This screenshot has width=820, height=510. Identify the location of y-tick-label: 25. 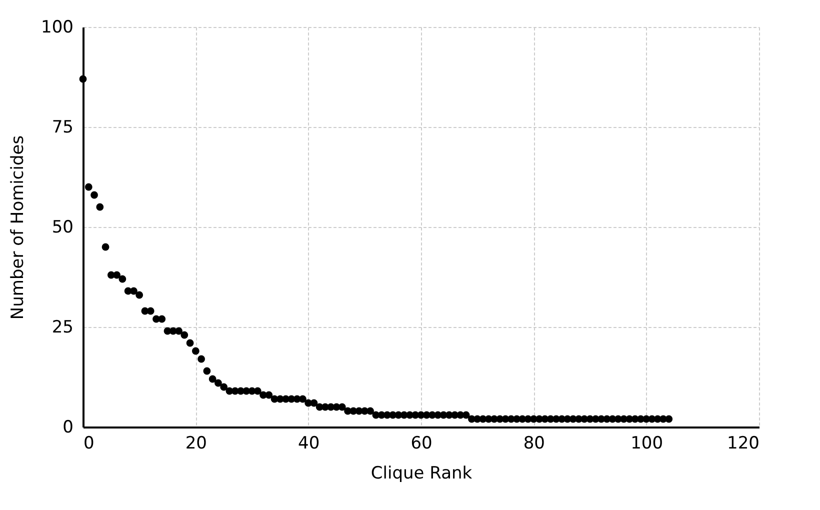
(63, 328).